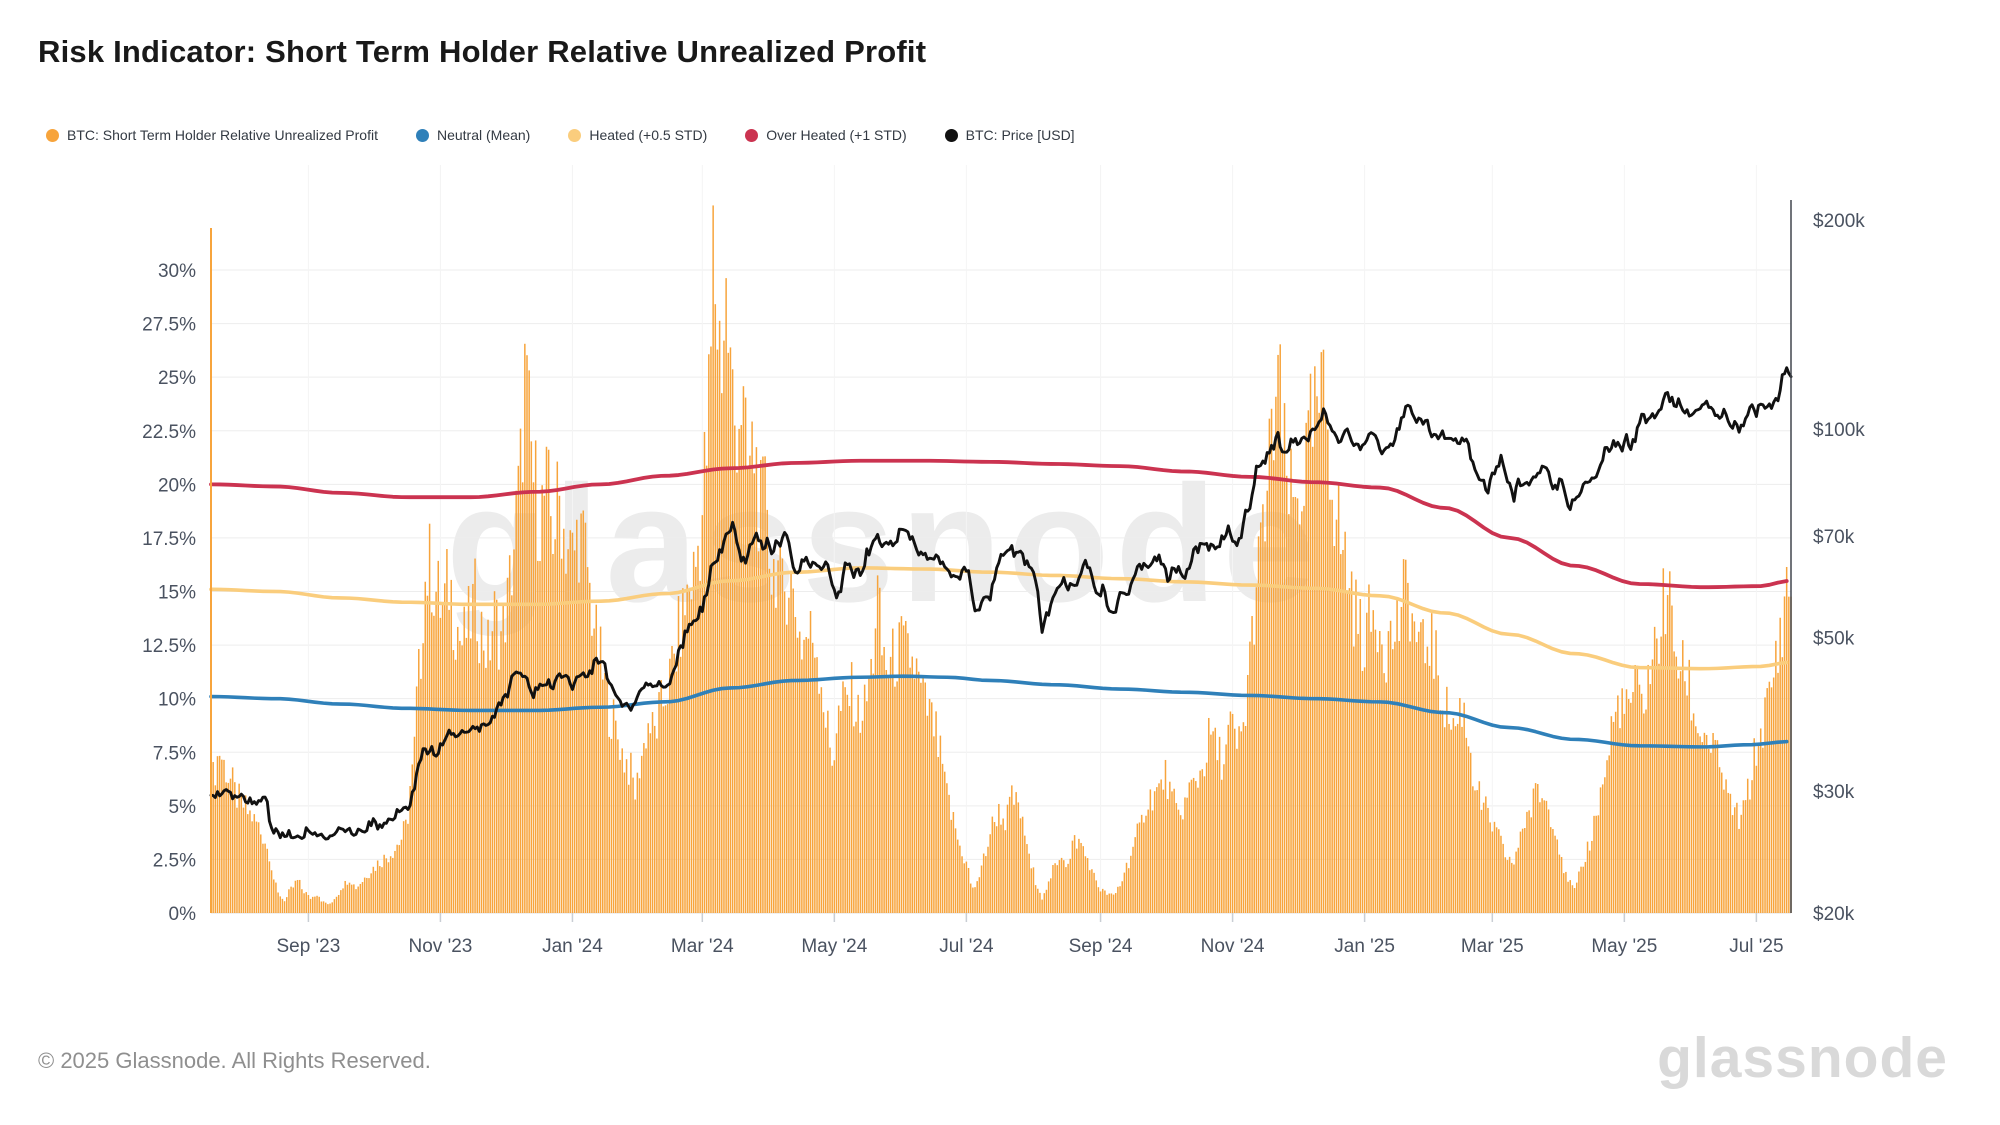 This screenshot has width=2000, height=1125. I want to click on overheated-line, so click(999, 524).